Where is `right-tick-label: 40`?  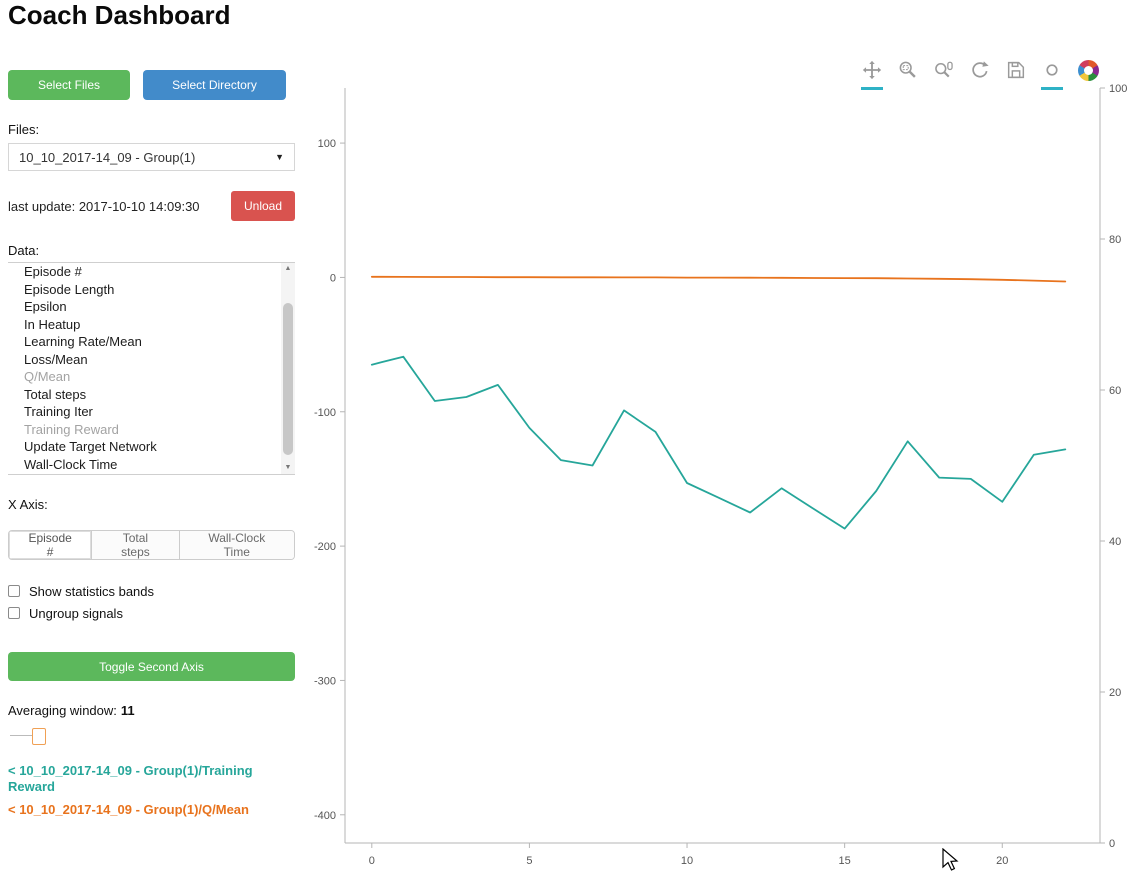
right-tick-label: 40 is located at coordinates (1115, 542).